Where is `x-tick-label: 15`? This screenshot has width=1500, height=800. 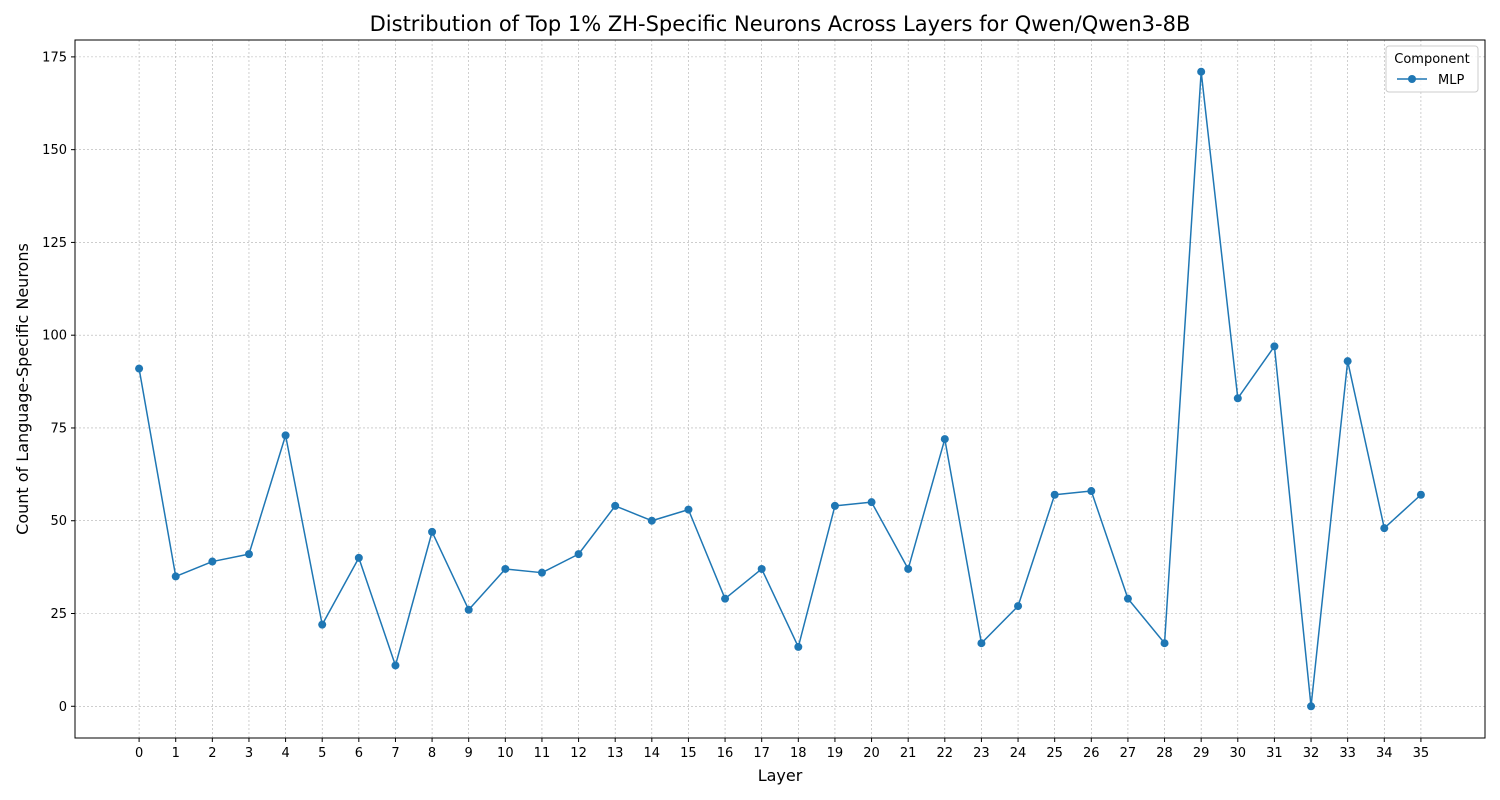
x-tick-label: 15 is located at coordinates (688, 753).